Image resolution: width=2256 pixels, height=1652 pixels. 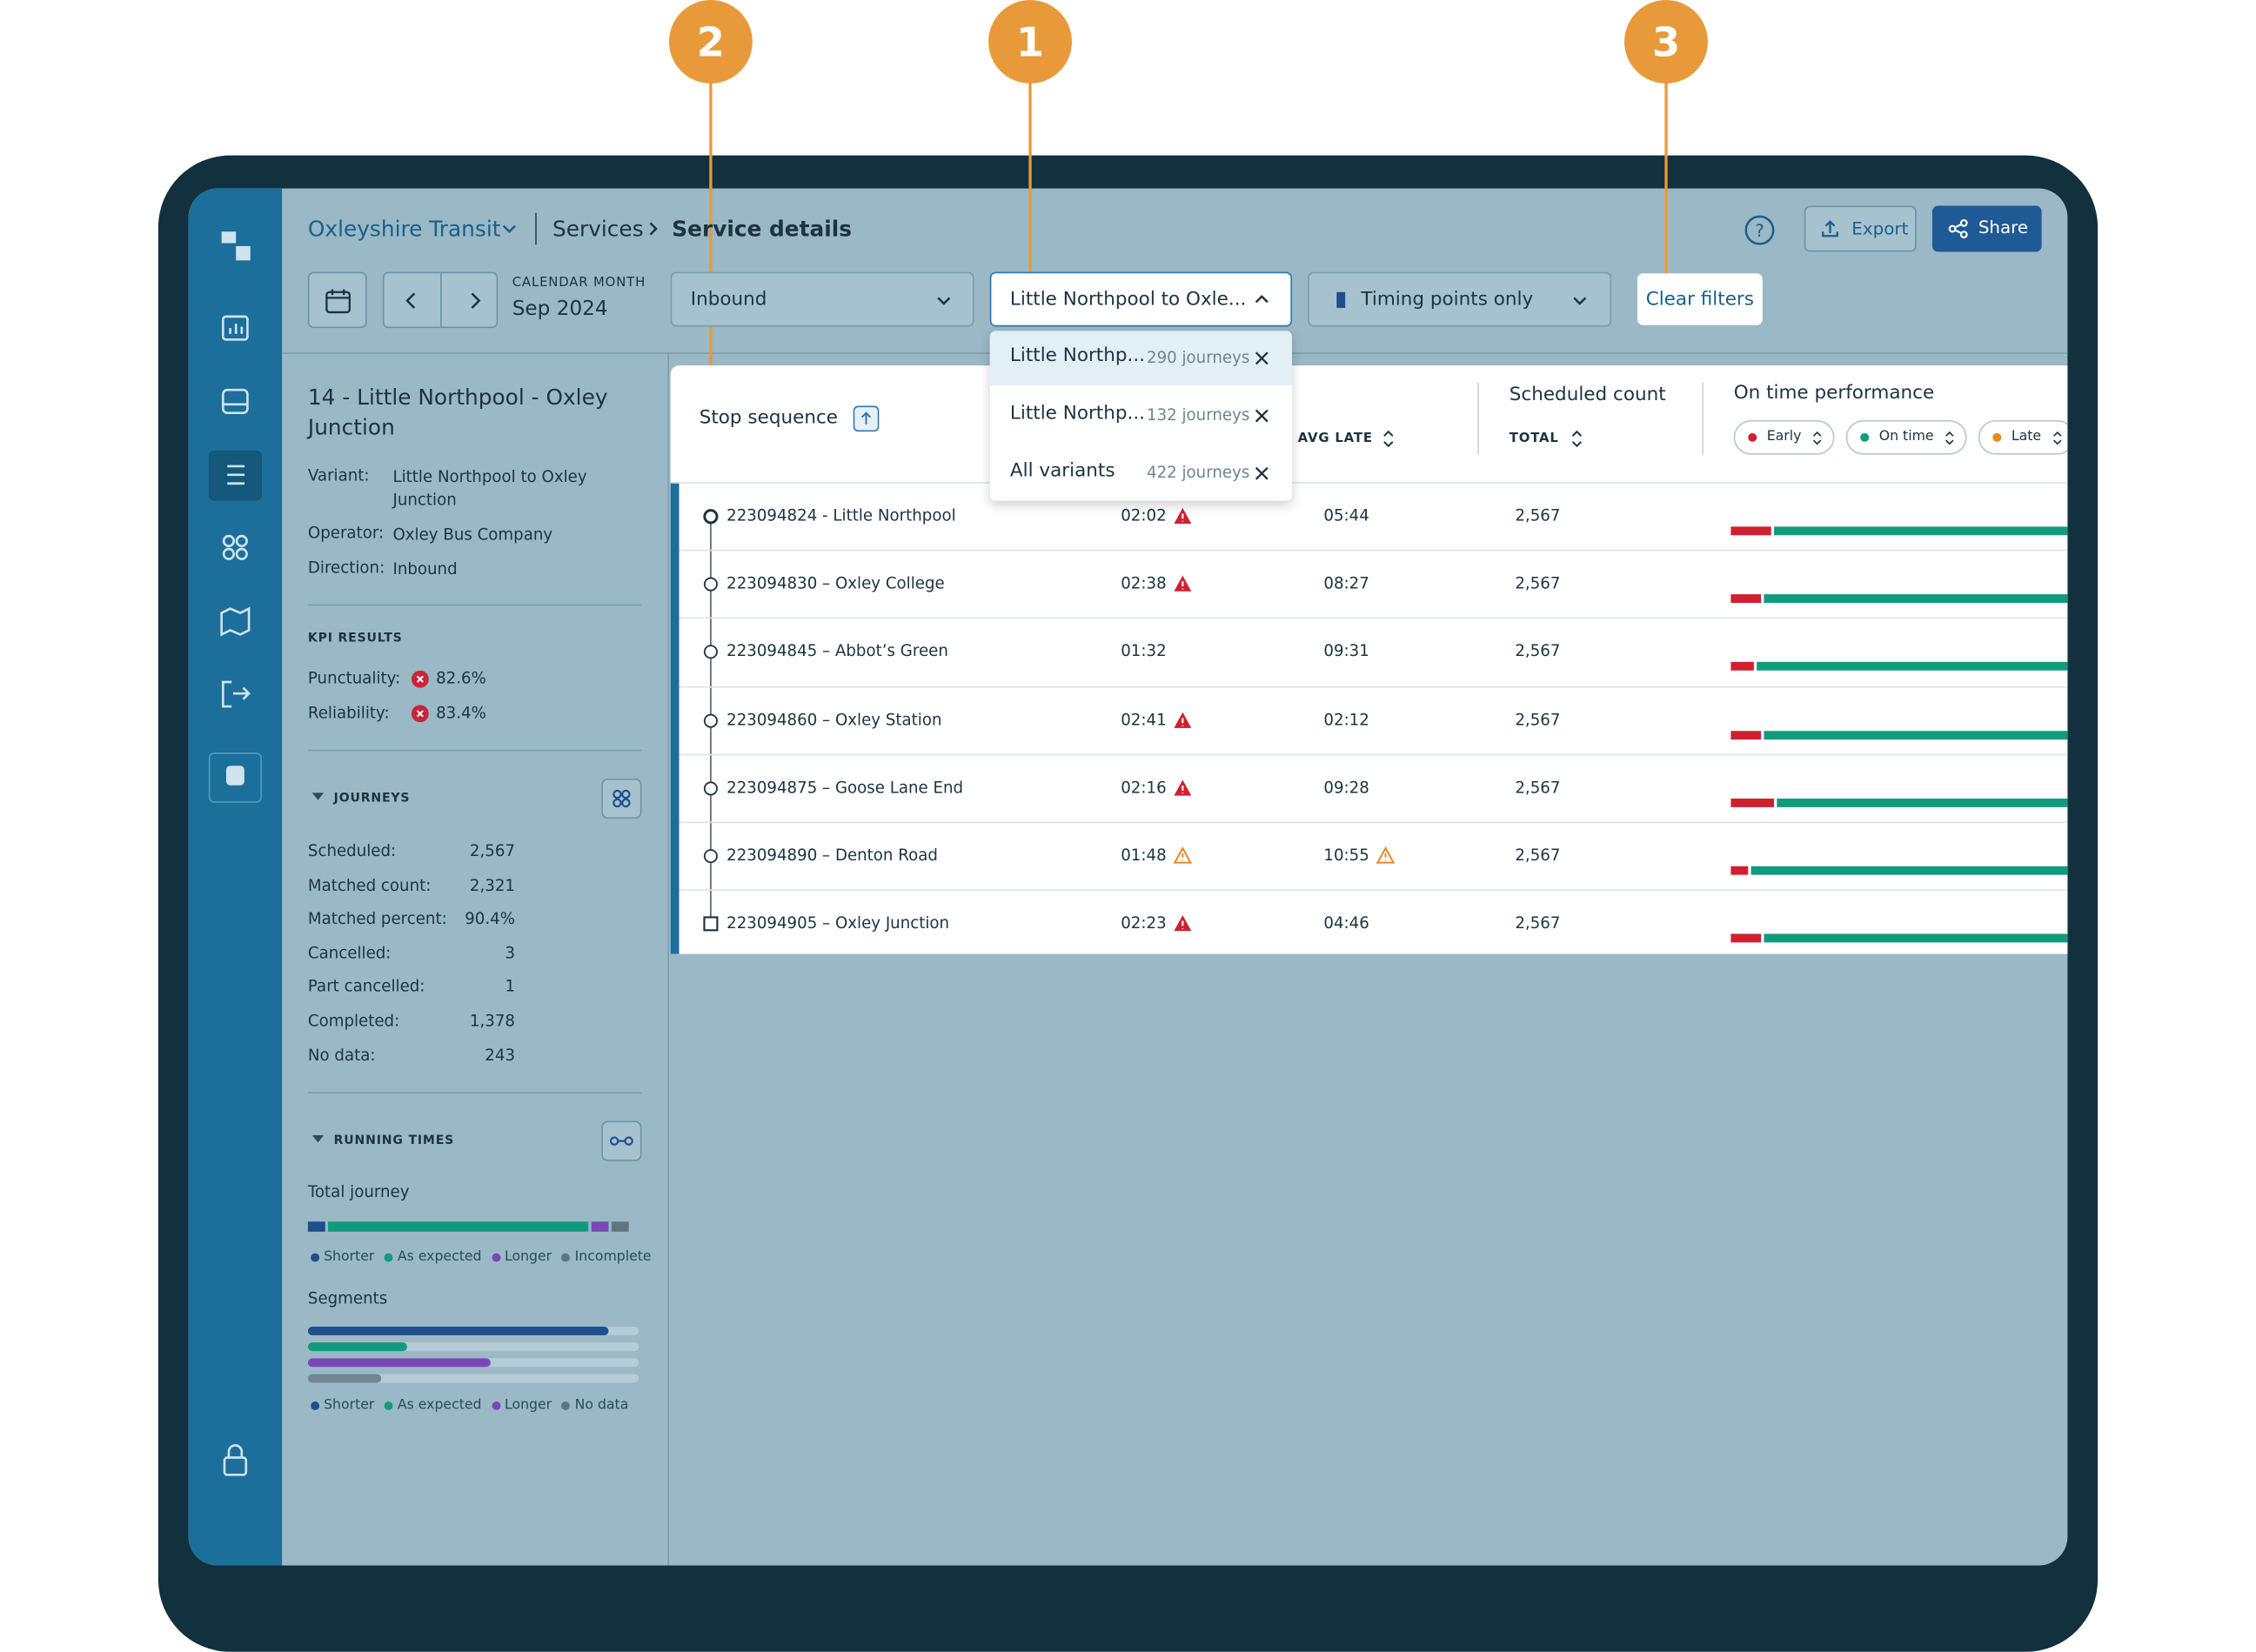 I want to click on detail-label: Direction:, so click(x=346, y=568).